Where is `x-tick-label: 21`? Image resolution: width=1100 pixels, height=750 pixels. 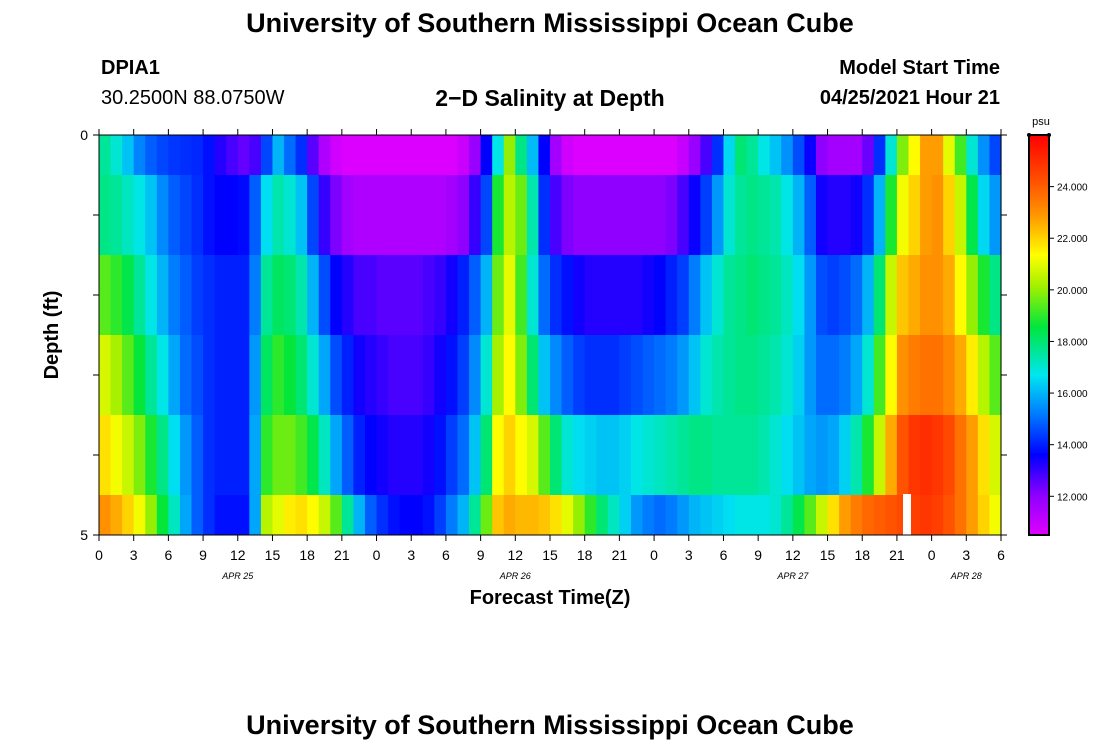
x-tick-label: 21 is located at coordinates (620, 555).